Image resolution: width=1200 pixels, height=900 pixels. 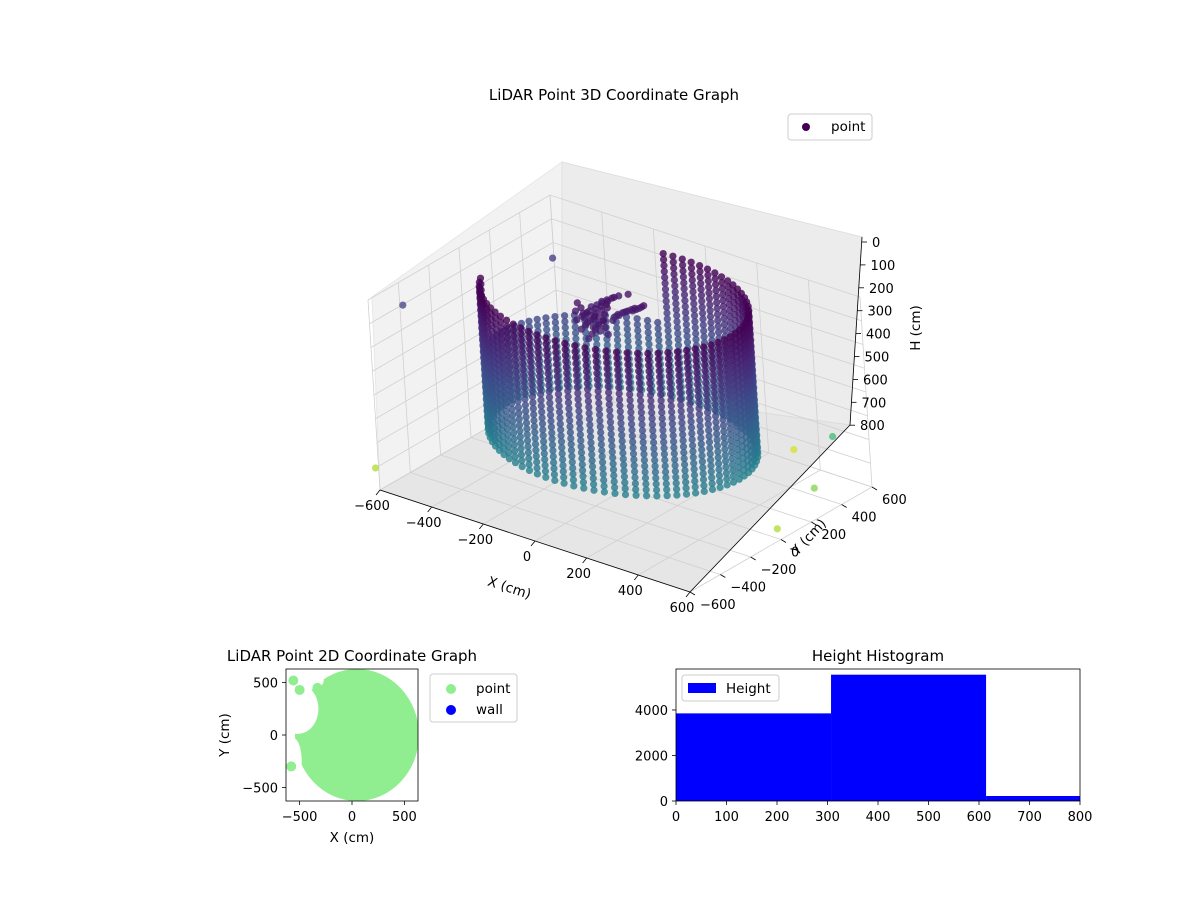 What do you see at coordinates (451, 710) in the screenshot?
I see `legend2d-marker-wall` at bounding box center [451, 710].